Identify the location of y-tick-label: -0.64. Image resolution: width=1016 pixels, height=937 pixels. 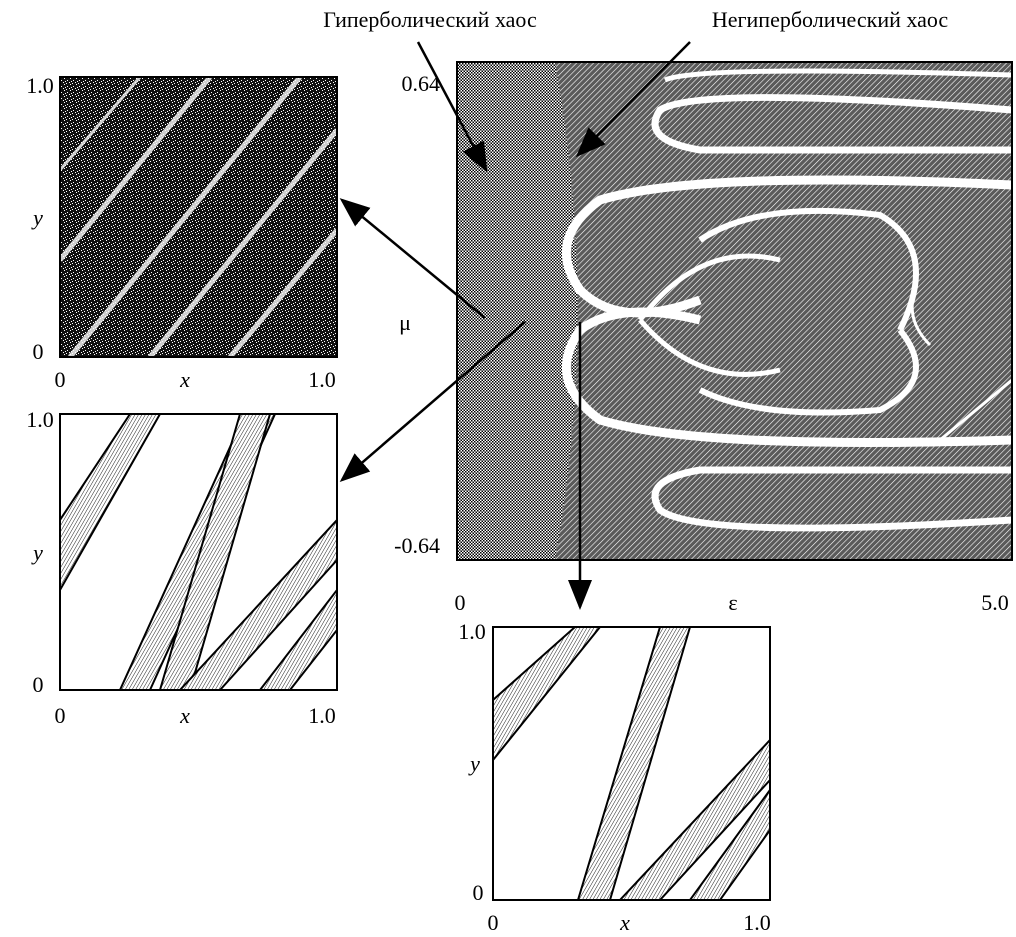
(417, 545).